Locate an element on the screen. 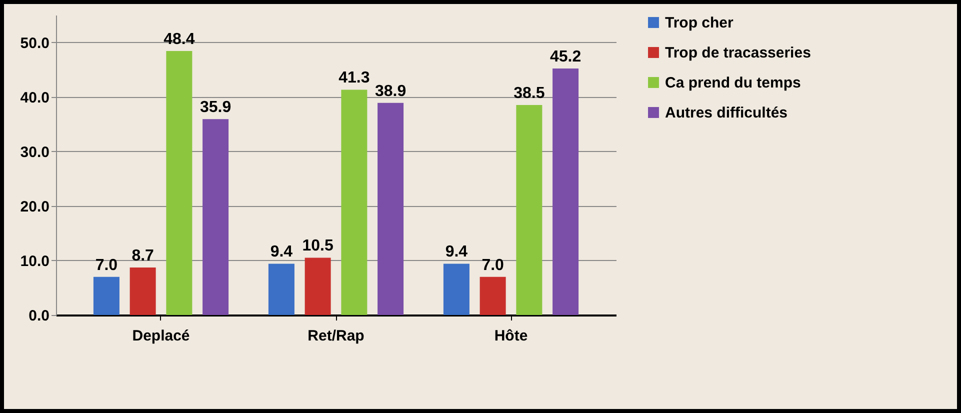 The height and width of the screenshot is (413, 961). data-label: 48.4 is located at coordinates (179, 39).